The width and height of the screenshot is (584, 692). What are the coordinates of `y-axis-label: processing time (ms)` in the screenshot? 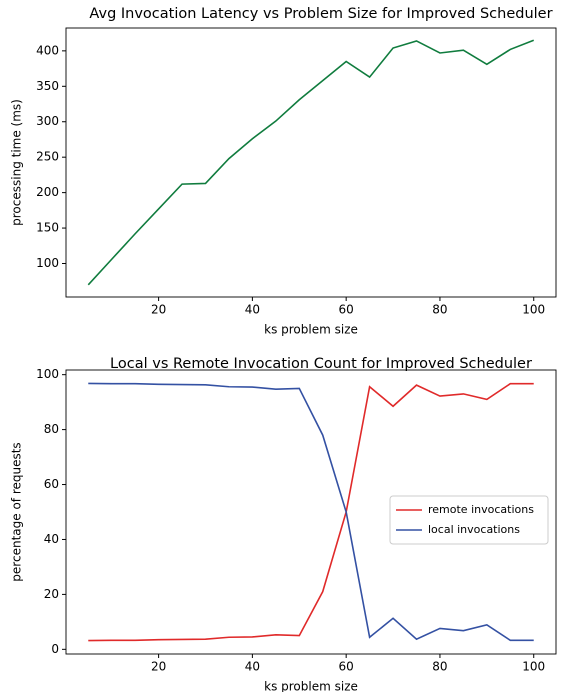 It's located at (17, 162).